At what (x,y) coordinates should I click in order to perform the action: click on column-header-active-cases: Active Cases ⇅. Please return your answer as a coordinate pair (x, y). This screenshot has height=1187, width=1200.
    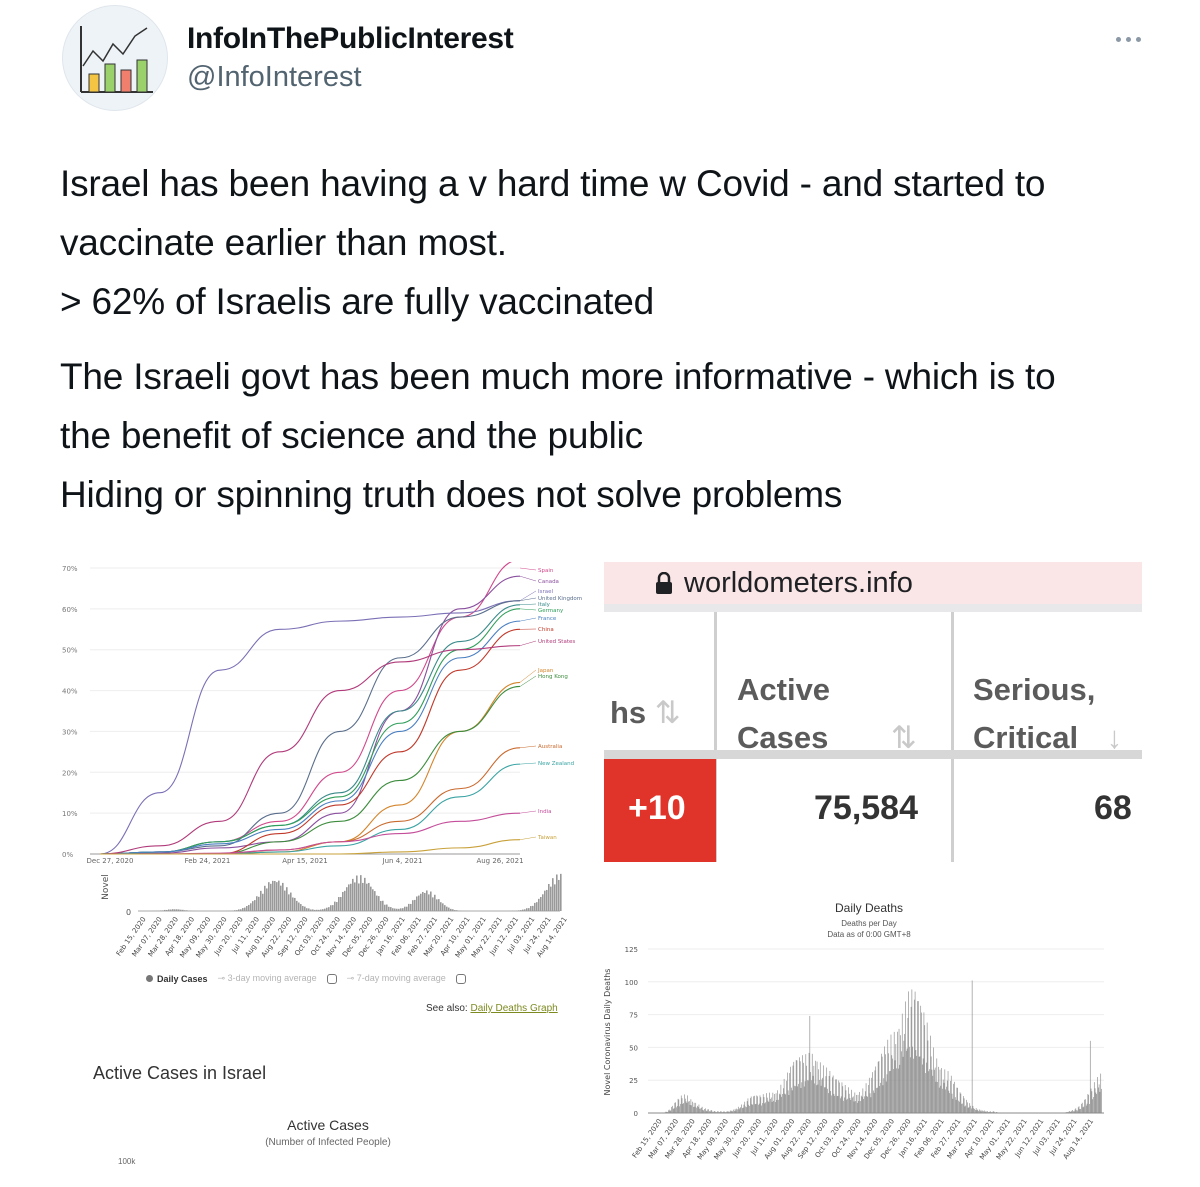
    Looking at the image, I should click on (827, 714).